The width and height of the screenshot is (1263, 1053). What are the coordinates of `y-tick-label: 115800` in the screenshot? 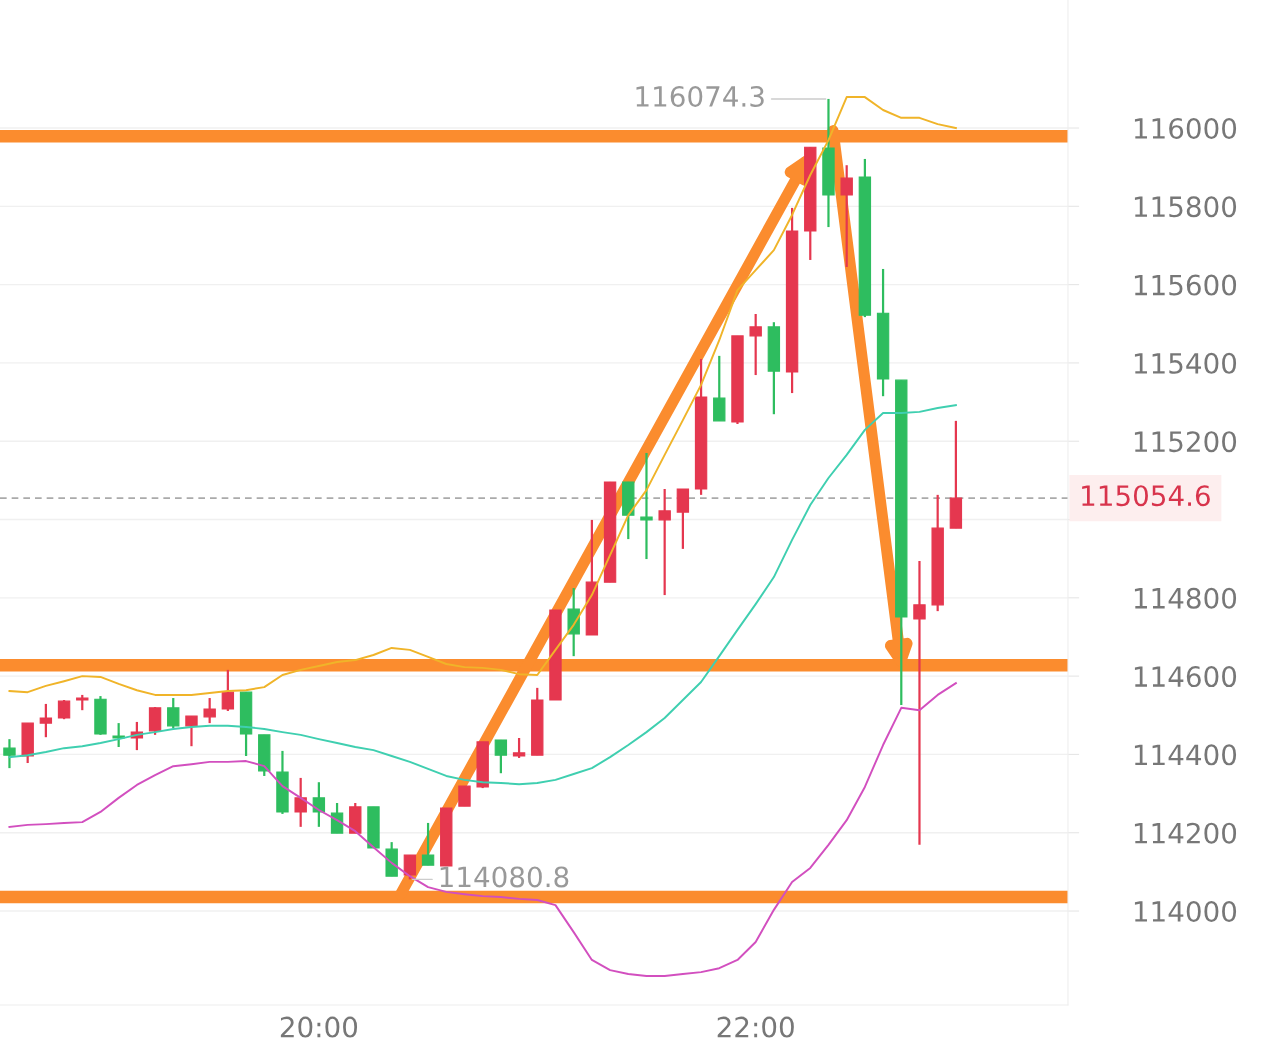 It's located at (1185, 207).